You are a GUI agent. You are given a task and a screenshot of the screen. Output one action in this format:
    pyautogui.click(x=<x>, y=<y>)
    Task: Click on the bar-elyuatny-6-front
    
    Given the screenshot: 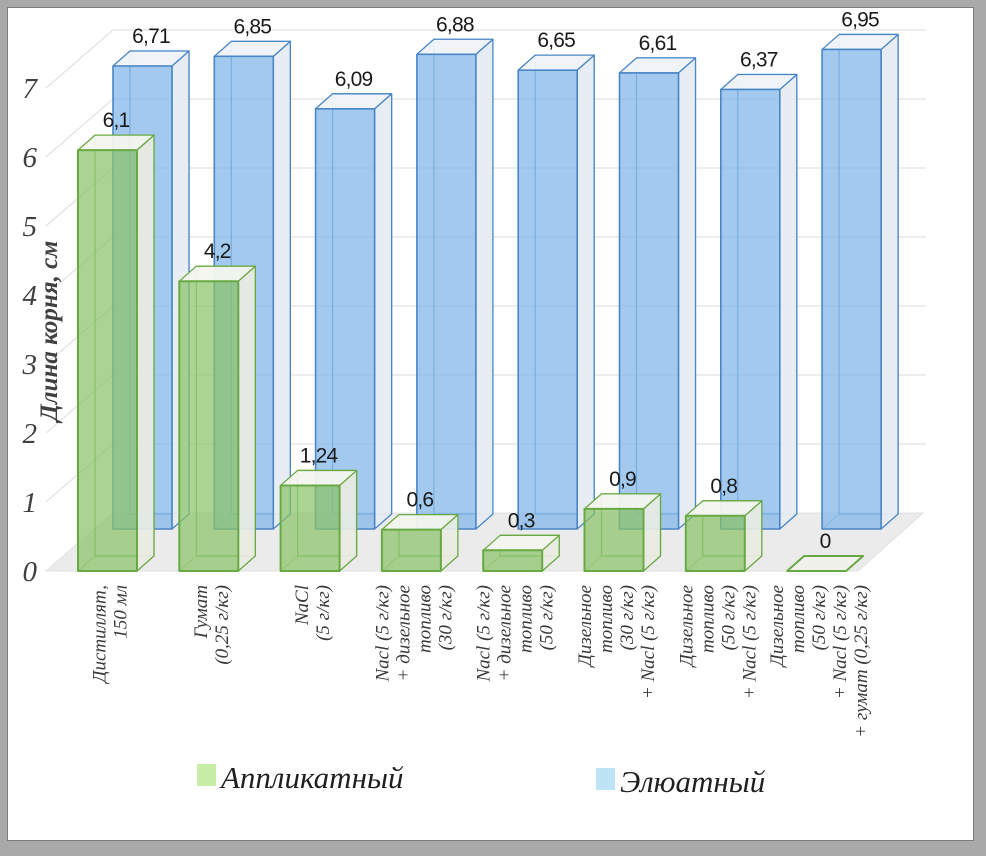 What is the action you would take?
    pyautogui.click(x=750, y=309)
    